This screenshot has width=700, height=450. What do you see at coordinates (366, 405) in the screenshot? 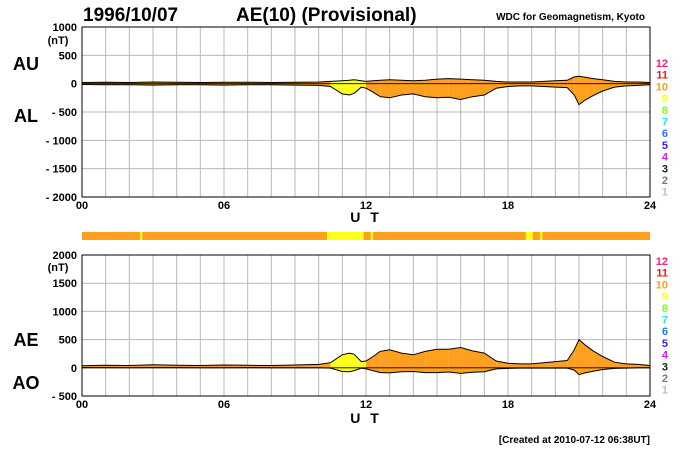
I see `ae-ao-x-tick-label: 12` at bounding box center [366, 405].